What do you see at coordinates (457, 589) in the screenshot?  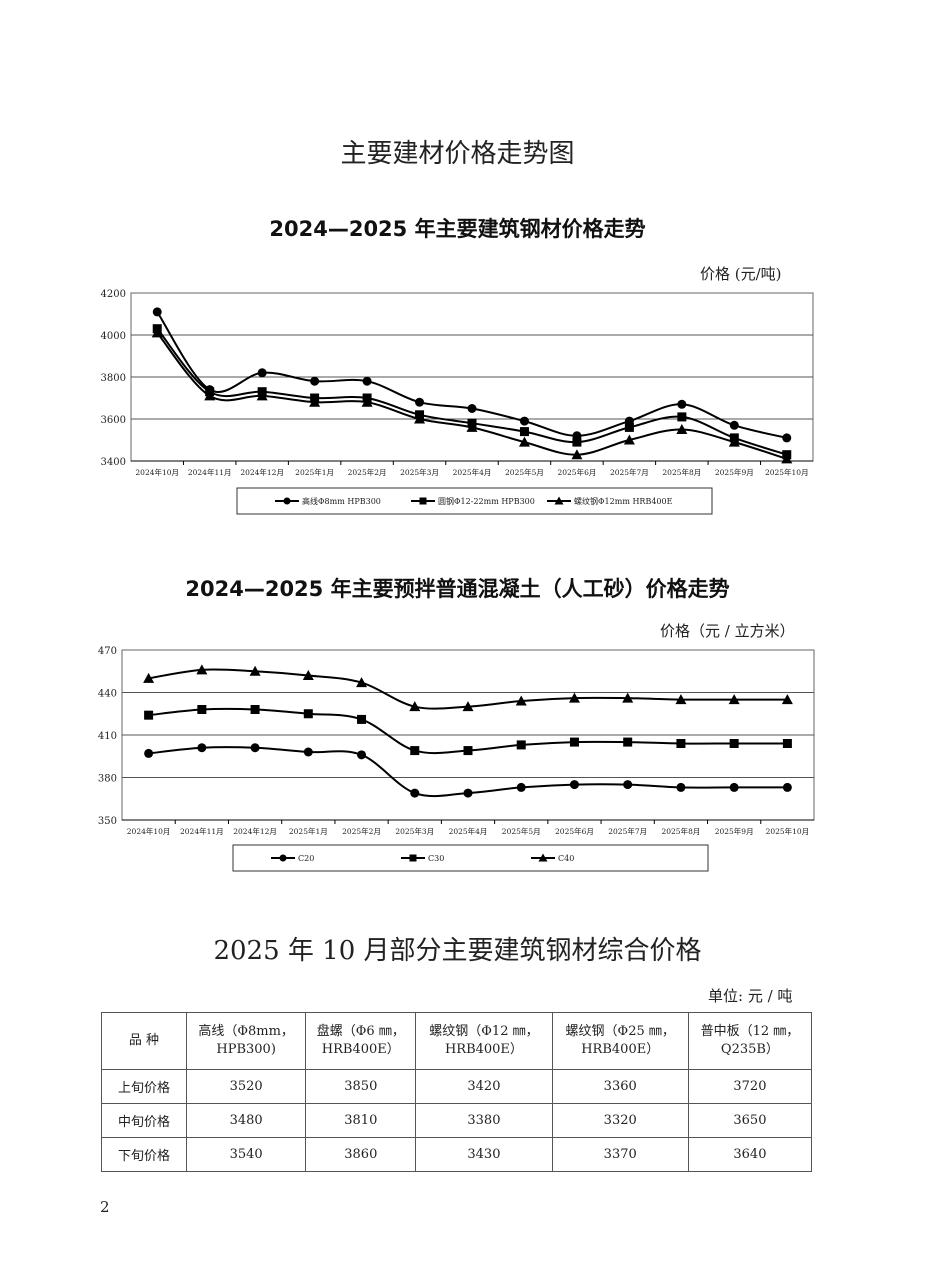 I see `chart-2-title: 2024—2025 年主要预拌普通混凝土（人工砂）价格走势` at bounding box center [457, 589].